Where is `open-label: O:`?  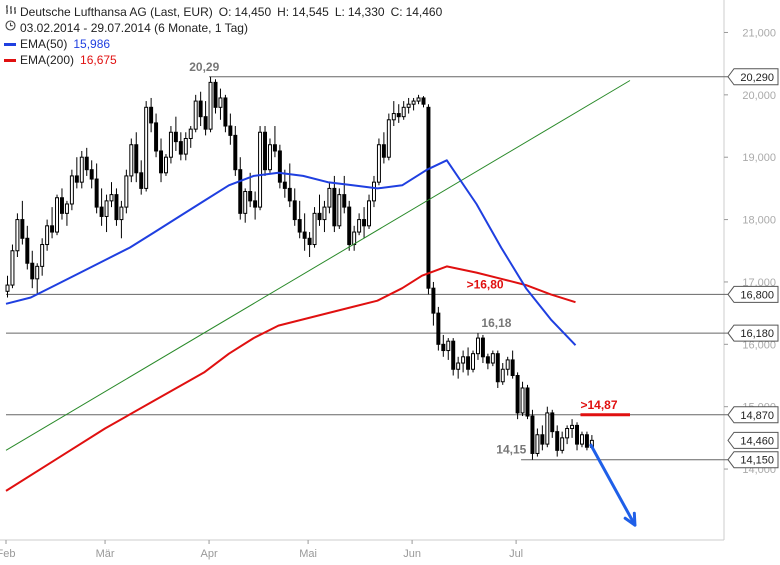
open-label: O: is located at coordinates (225, 12).